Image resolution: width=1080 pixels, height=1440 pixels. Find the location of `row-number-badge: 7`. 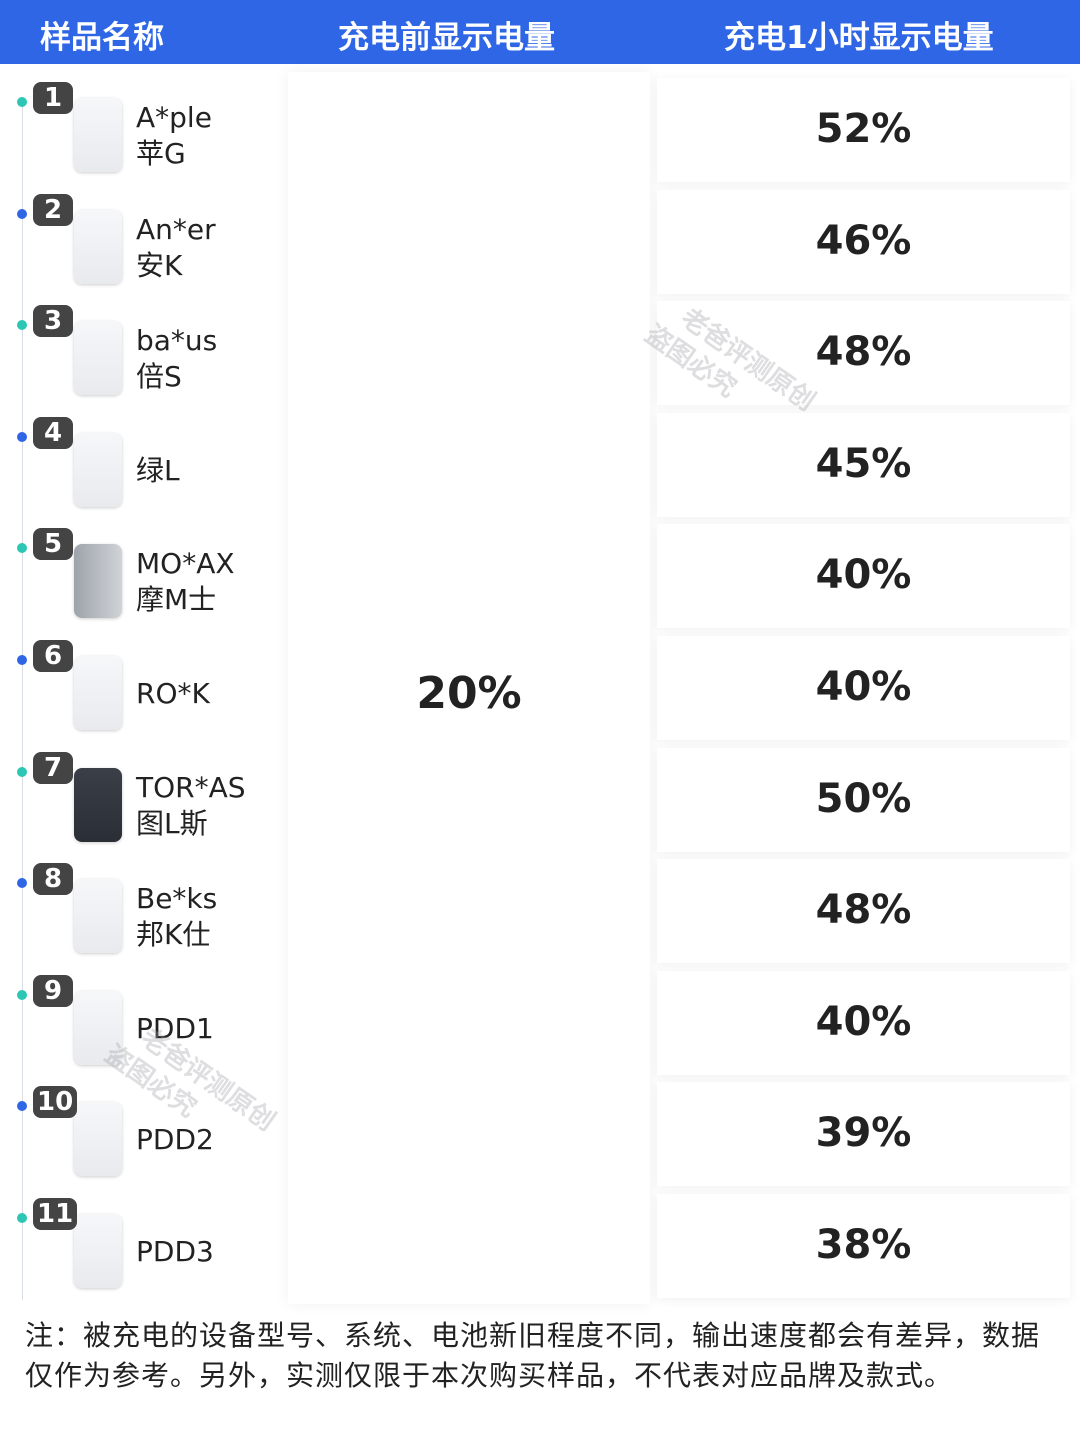

row-number-badge: 7 is located at coordinates (53, 767).